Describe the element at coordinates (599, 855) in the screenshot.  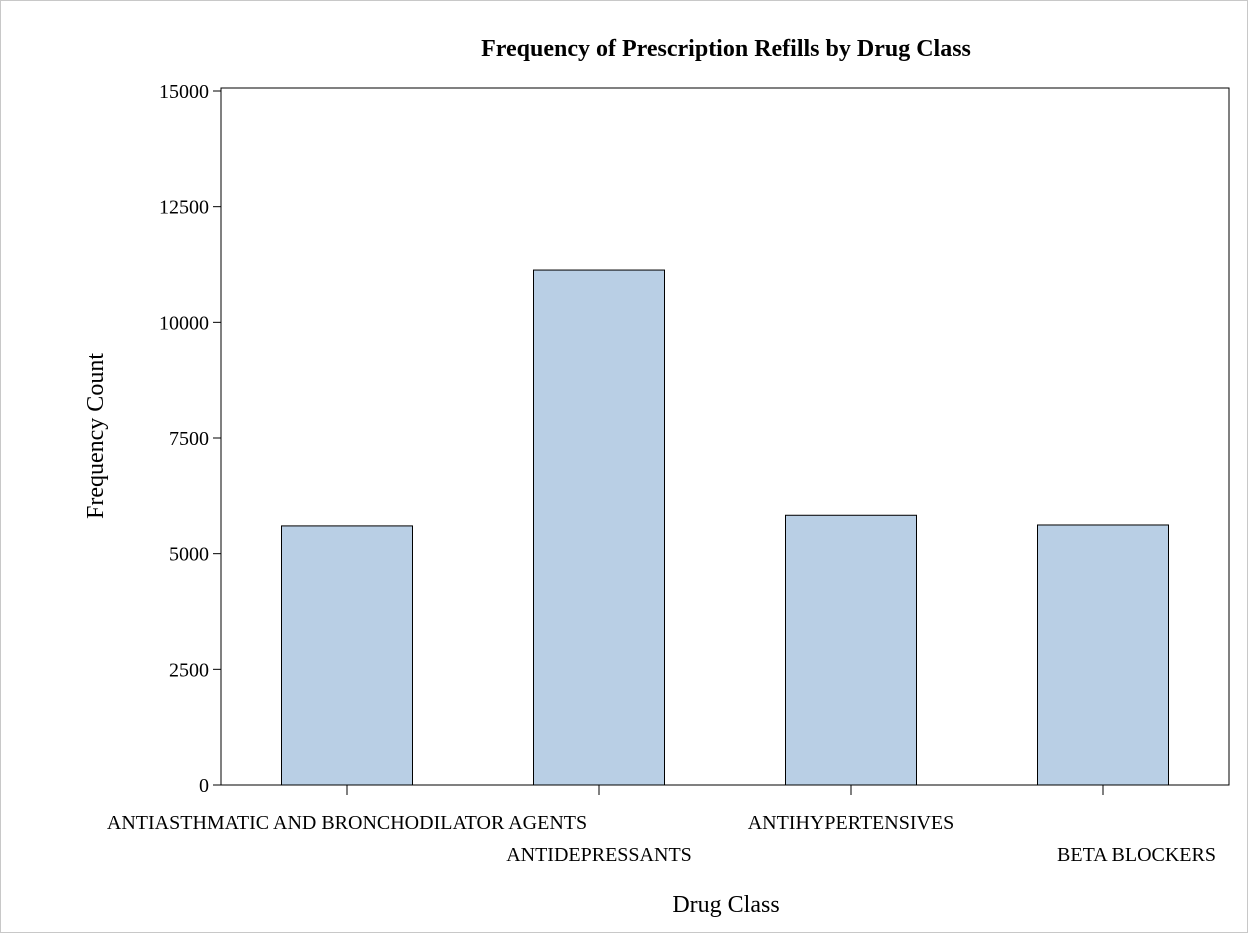
I see `x-category-label: ANTIDEPRESSANTS` at that location.